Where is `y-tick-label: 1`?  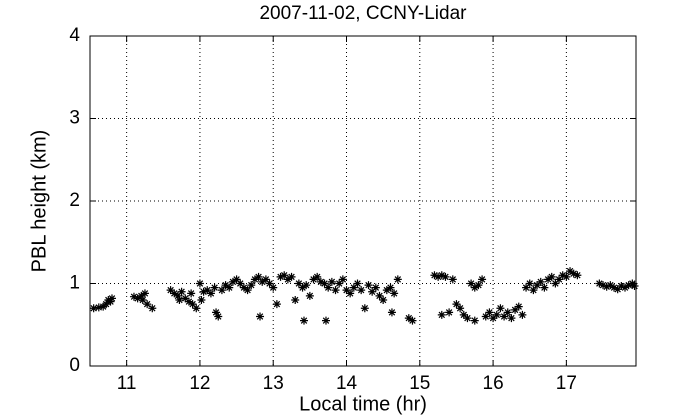
y-tick-label: 1 is located at coordinates (74, 283).